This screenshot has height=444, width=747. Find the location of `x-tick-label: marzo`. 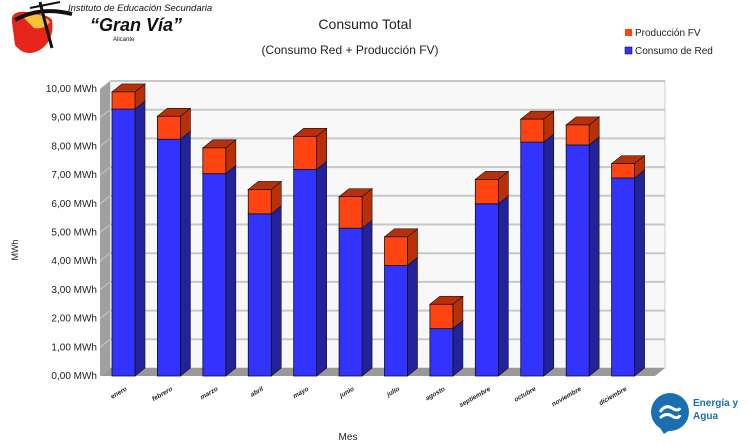

x-tick-label: marzo is located at coordinates (209, 394).